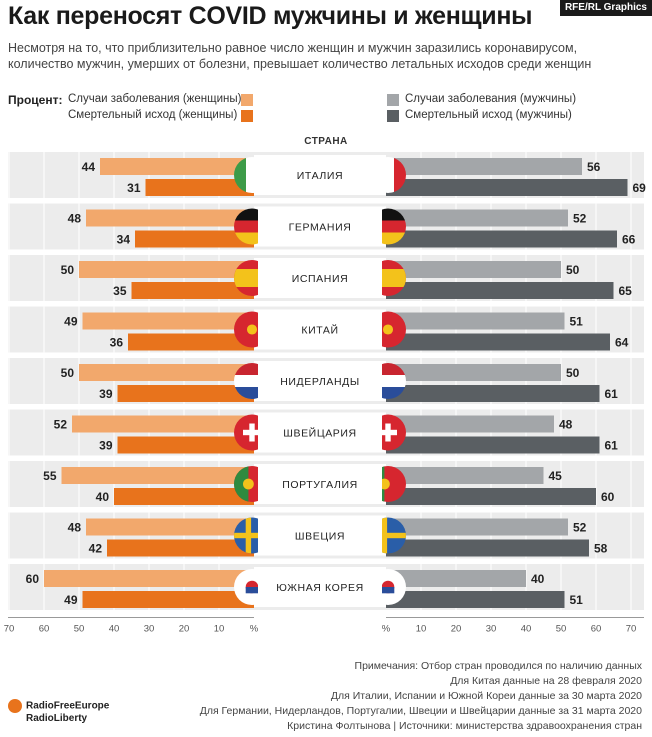  I want to click on country-label: ЮЖНАЯ КОРЕЯ, so click(320, 588).